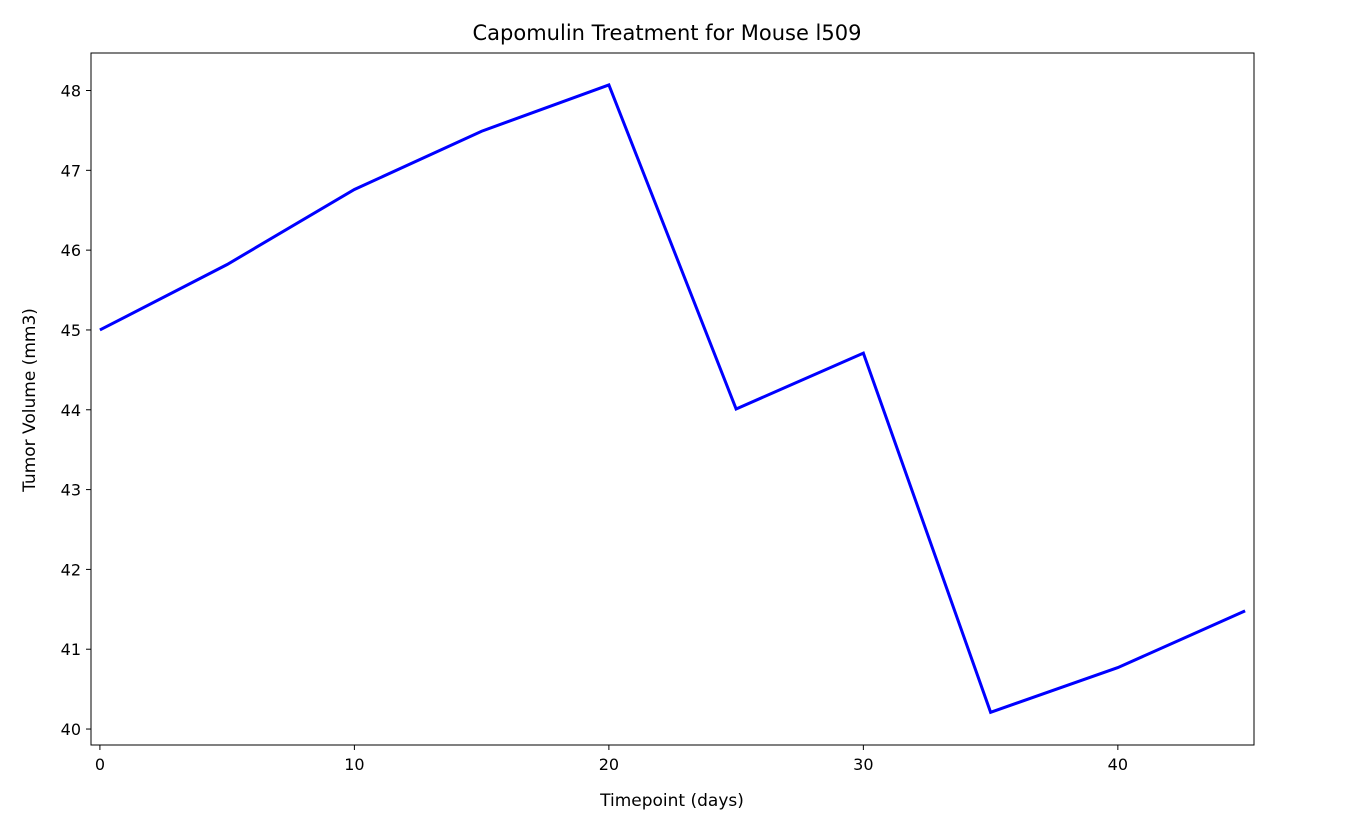  I want to click on y-tick-label: 47, so click(71, 170).